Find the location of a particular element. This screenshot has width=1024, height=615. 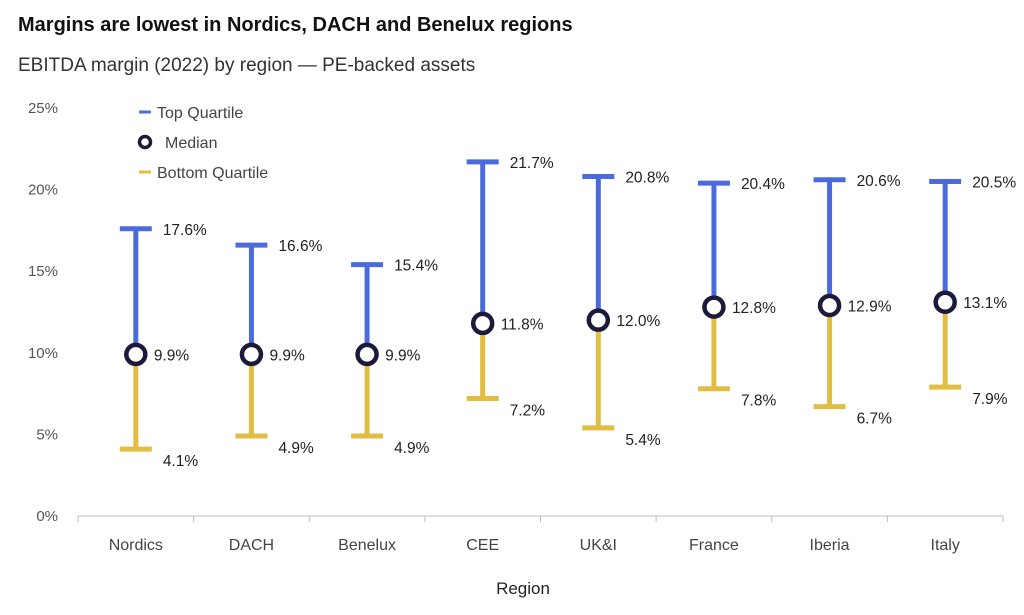

x-tick-label: France is located at coordinates (714, 545).